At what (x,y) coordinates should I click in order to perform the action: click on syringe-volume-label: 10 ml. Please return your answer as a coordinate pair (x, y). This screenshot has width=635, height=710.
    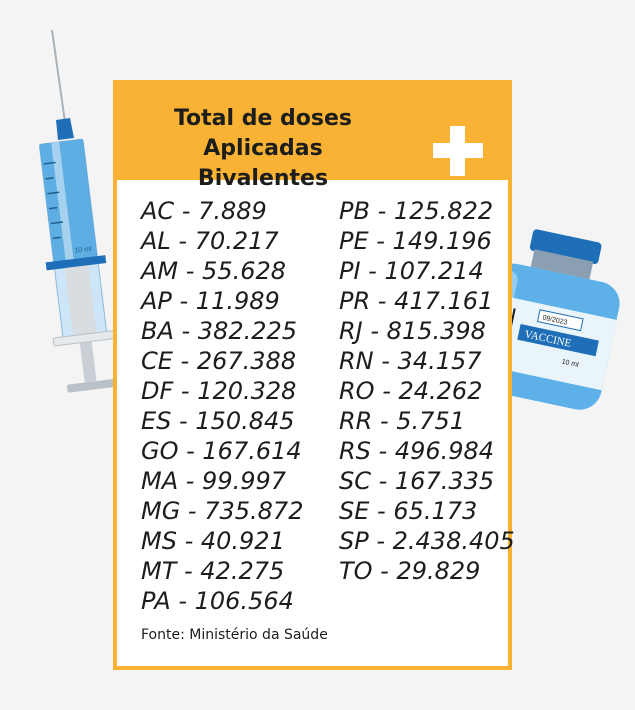
    Looking at the image, I should click on (83, 250).